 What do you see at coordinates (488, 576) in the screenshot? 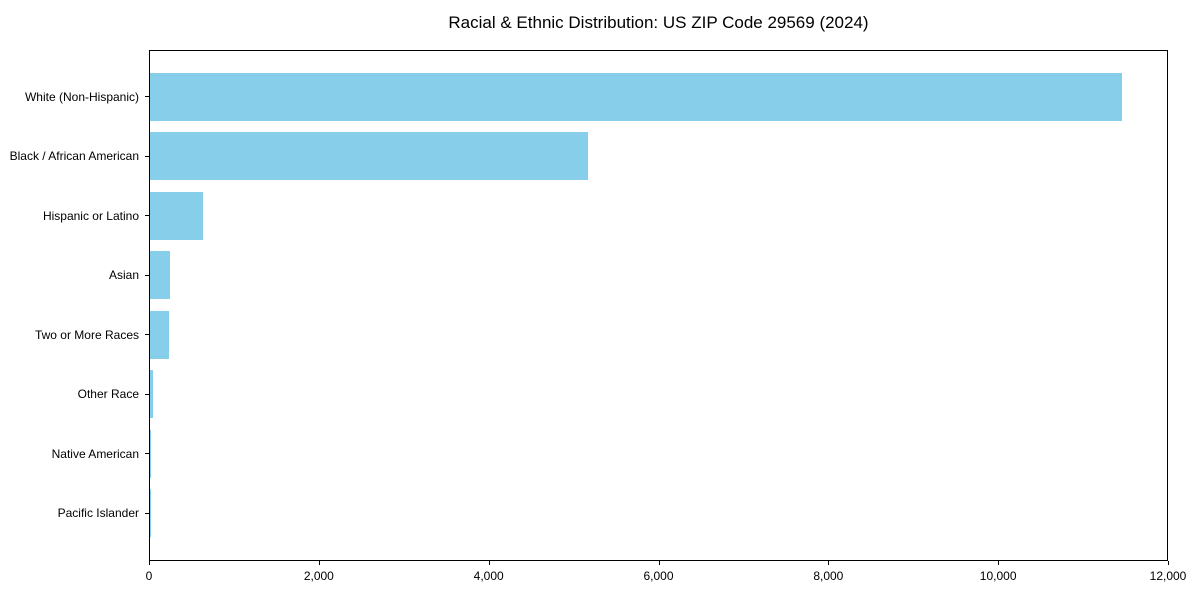
I see `x-tick-label: 4,000` at bounding box center [488, 576].